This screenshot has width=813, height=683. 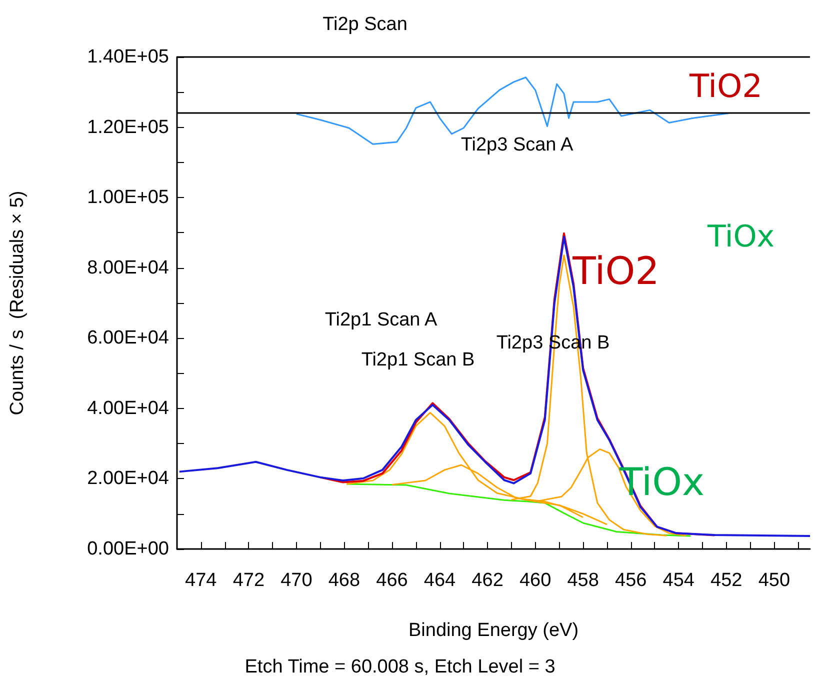 I want to click on text: Etch Time = 60.008 s, Etch Level = 3, so click(x=400, y=667).